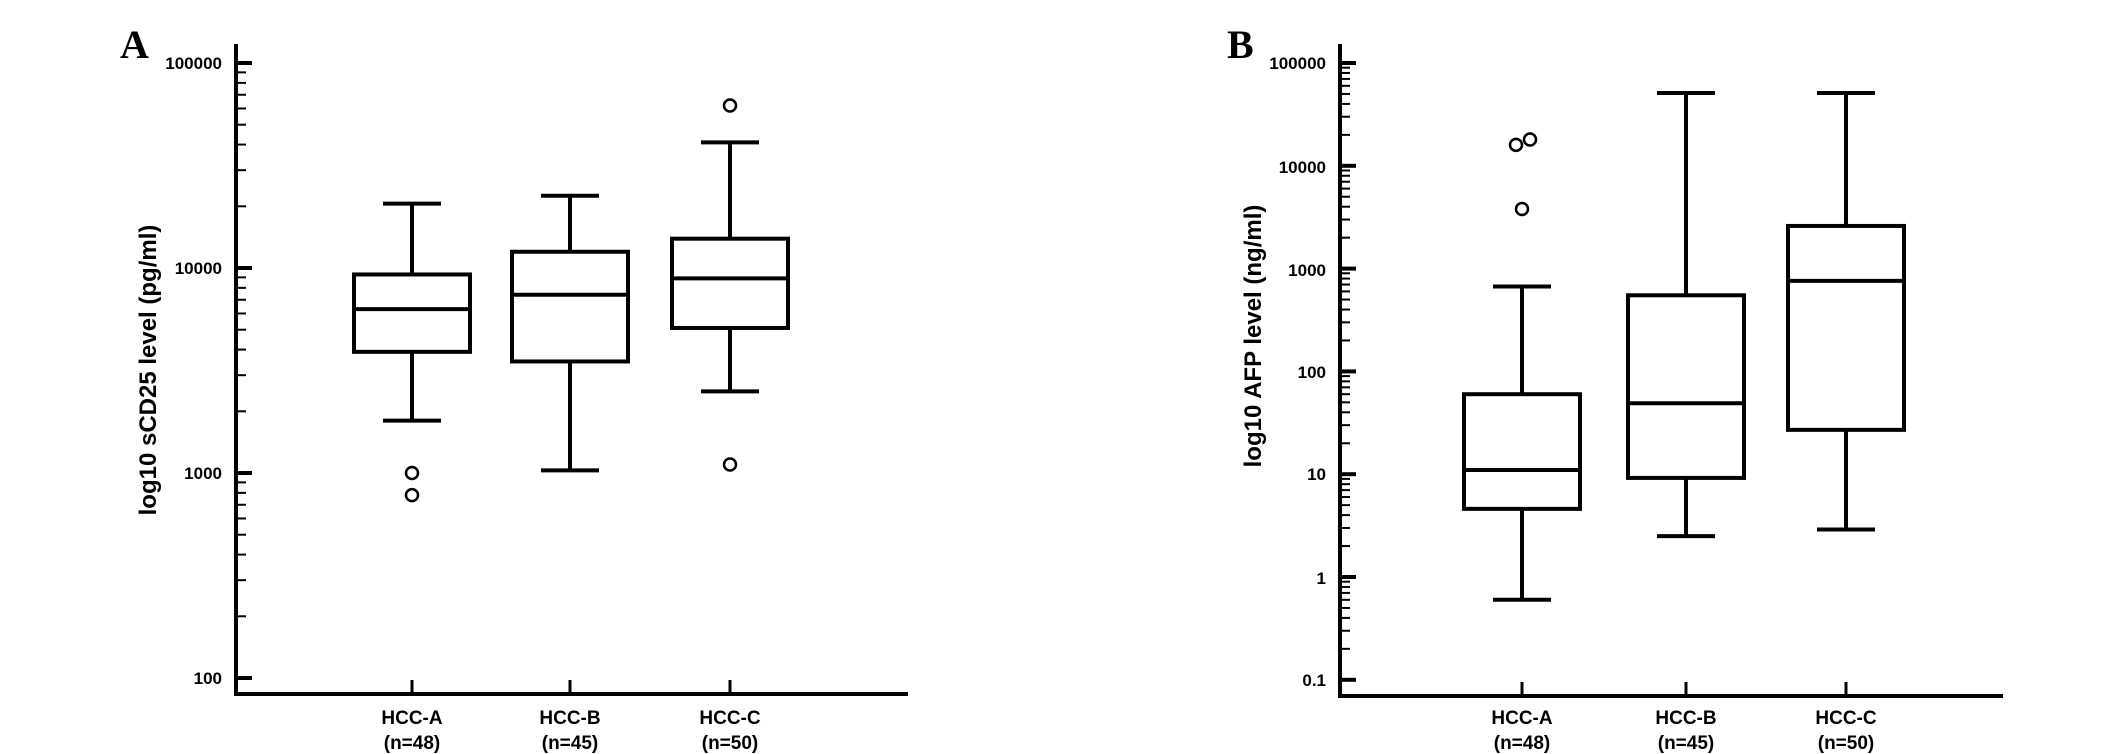  I want to click on panel-letter-b: B, so click(1240, 44).